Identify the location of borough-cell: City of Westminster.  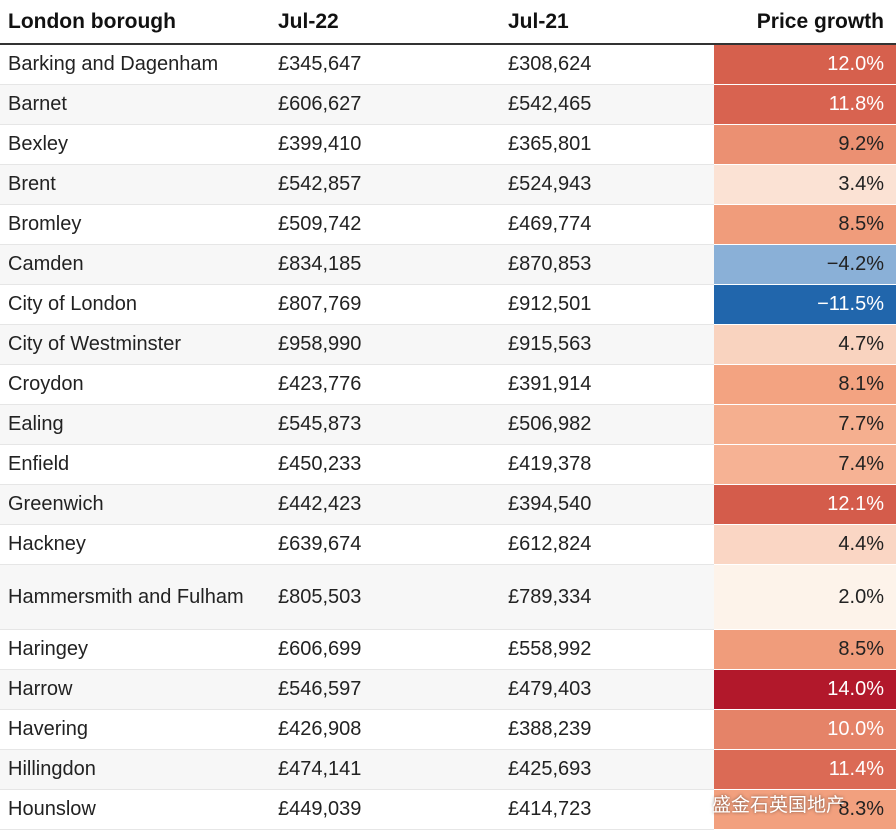
(135, 344).